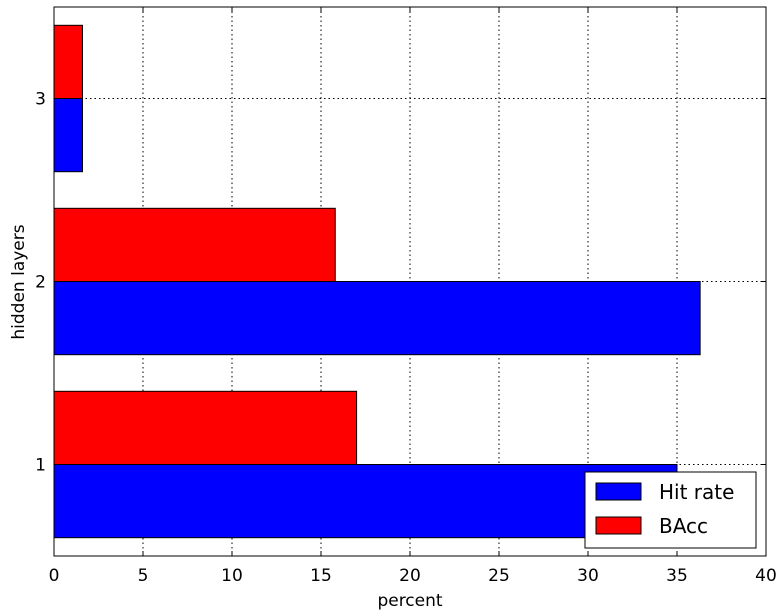 Image resolution: width=782 pixels, height=611 pixels. Describe the element at coordinates (588, 576) in the screenshot. I see `x-tick-label: 30` at that location.